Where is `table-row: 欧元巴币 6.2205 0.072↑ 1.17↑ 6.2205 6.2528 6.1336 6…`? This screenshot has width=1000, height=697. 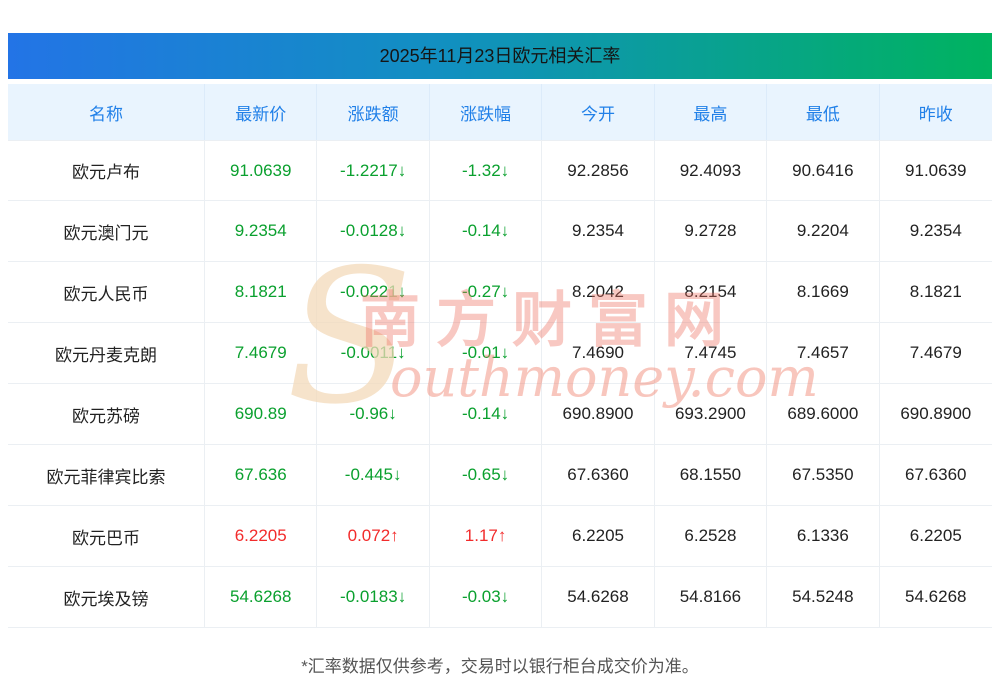
table-row: 欧元巴币 6.2205 0.072↑ 1.17↑ 6.2205 6.2528 6.1336 6… is located at coordinates (500, 536).